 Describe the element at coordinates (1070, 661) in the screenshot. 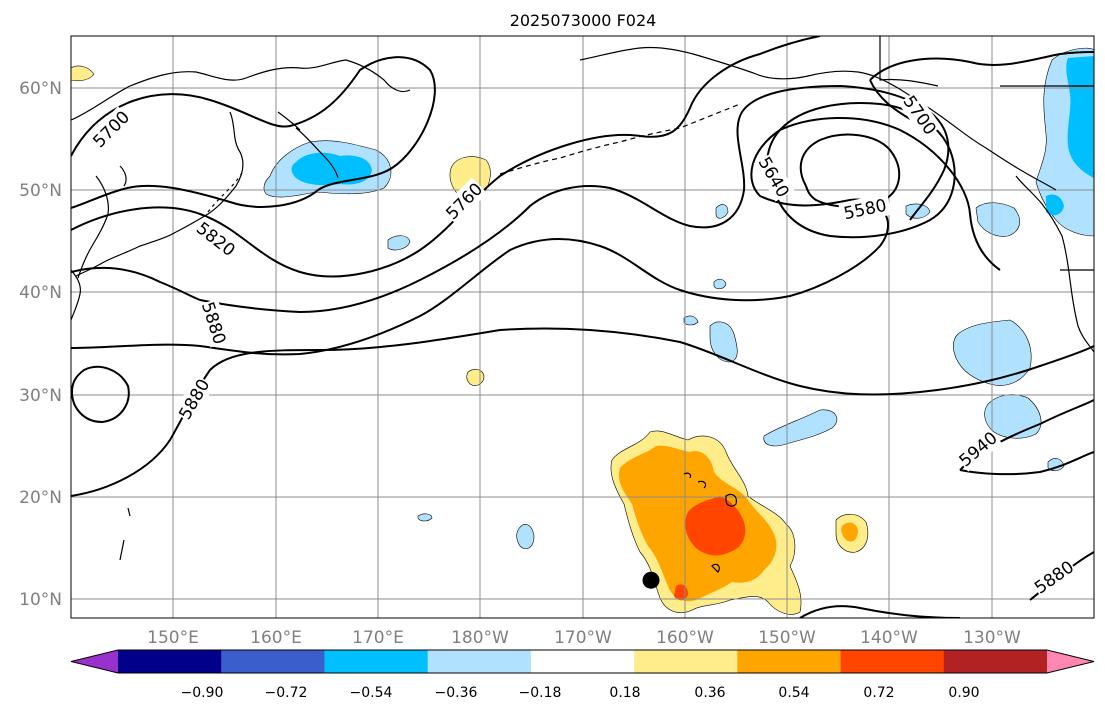

I see `colorbar-extend-max` at that location.